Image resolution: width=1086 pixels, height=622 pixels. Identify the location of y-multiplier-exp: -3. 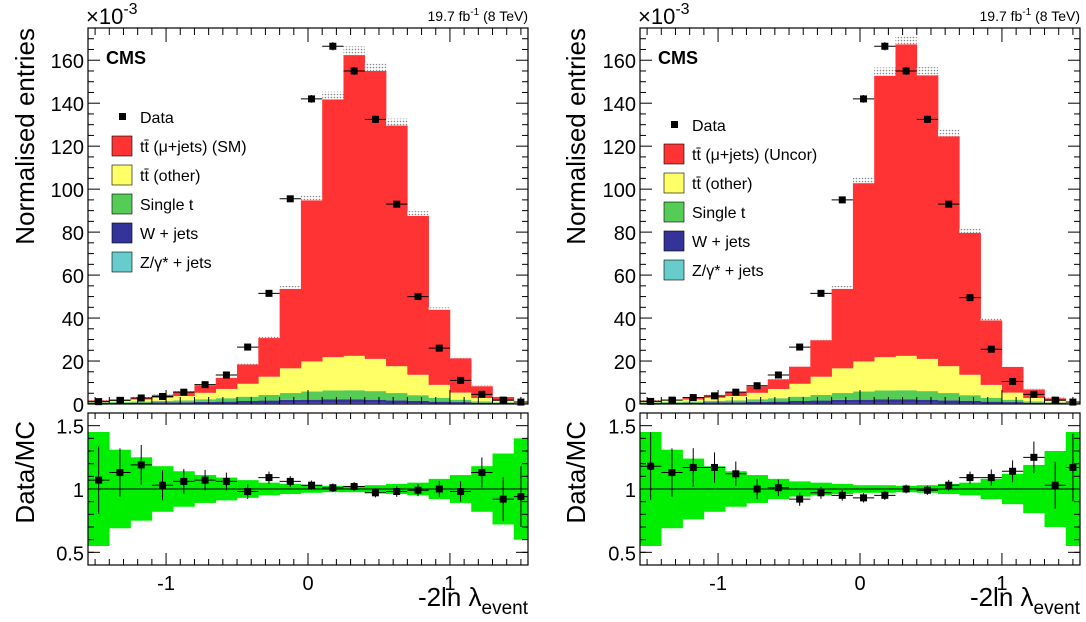
(682, 9).